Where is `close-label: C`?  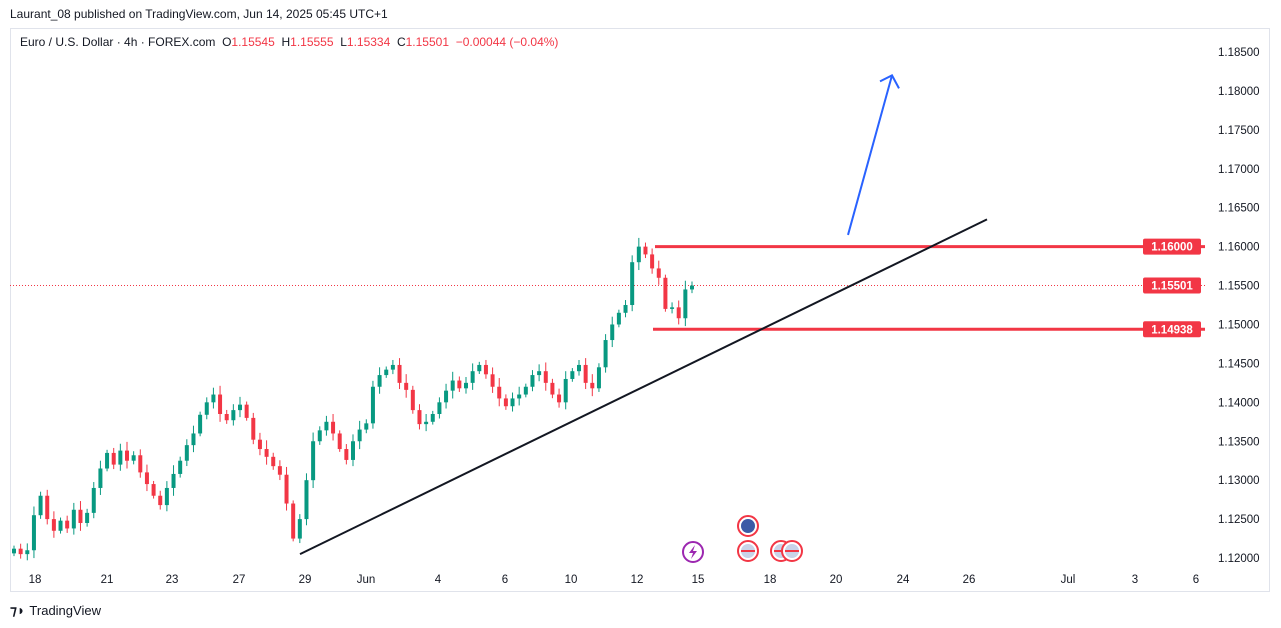
close-label: C is located at coordinates (401, 42).